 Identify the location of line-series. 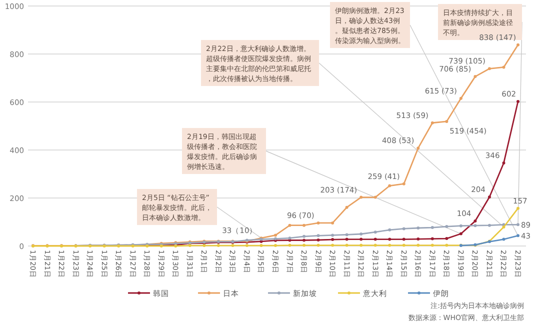
(297, 235).